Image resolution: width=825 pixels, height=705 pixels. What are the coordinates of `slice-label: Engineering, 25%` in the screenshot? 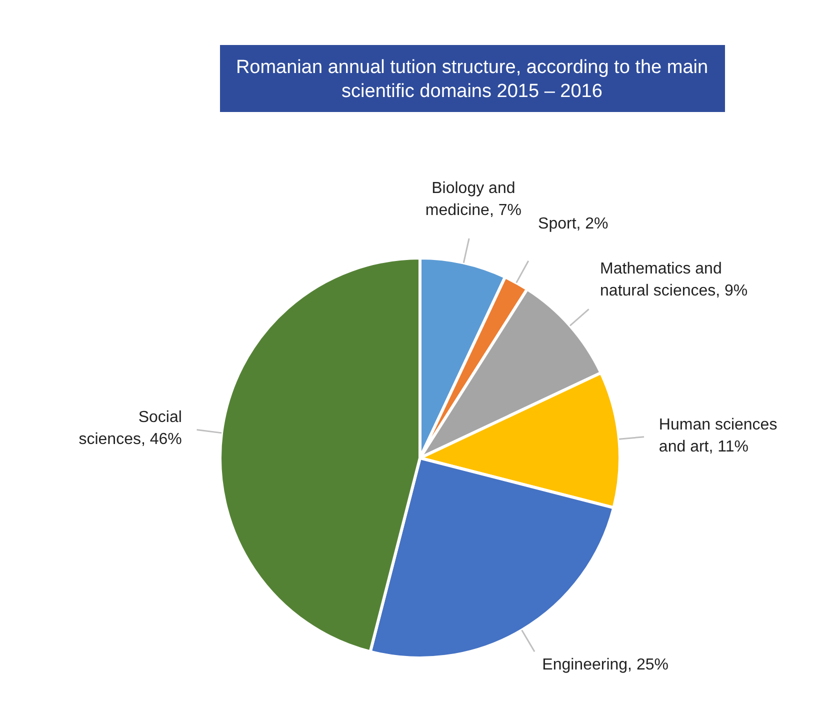 It's located at (605, 665).